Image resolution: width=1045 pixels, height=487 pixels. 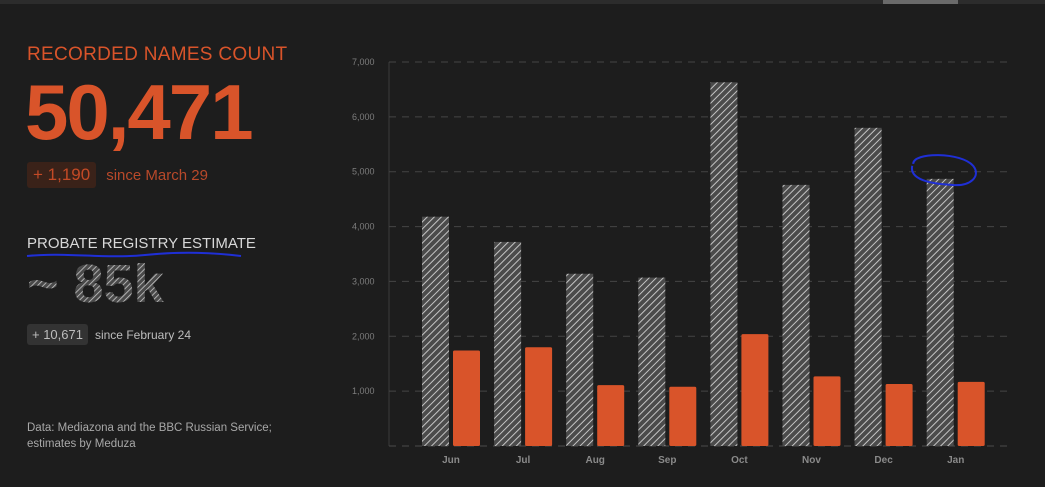 I want to click on y-tick-label: 7,000, so click(x=363, y=62).